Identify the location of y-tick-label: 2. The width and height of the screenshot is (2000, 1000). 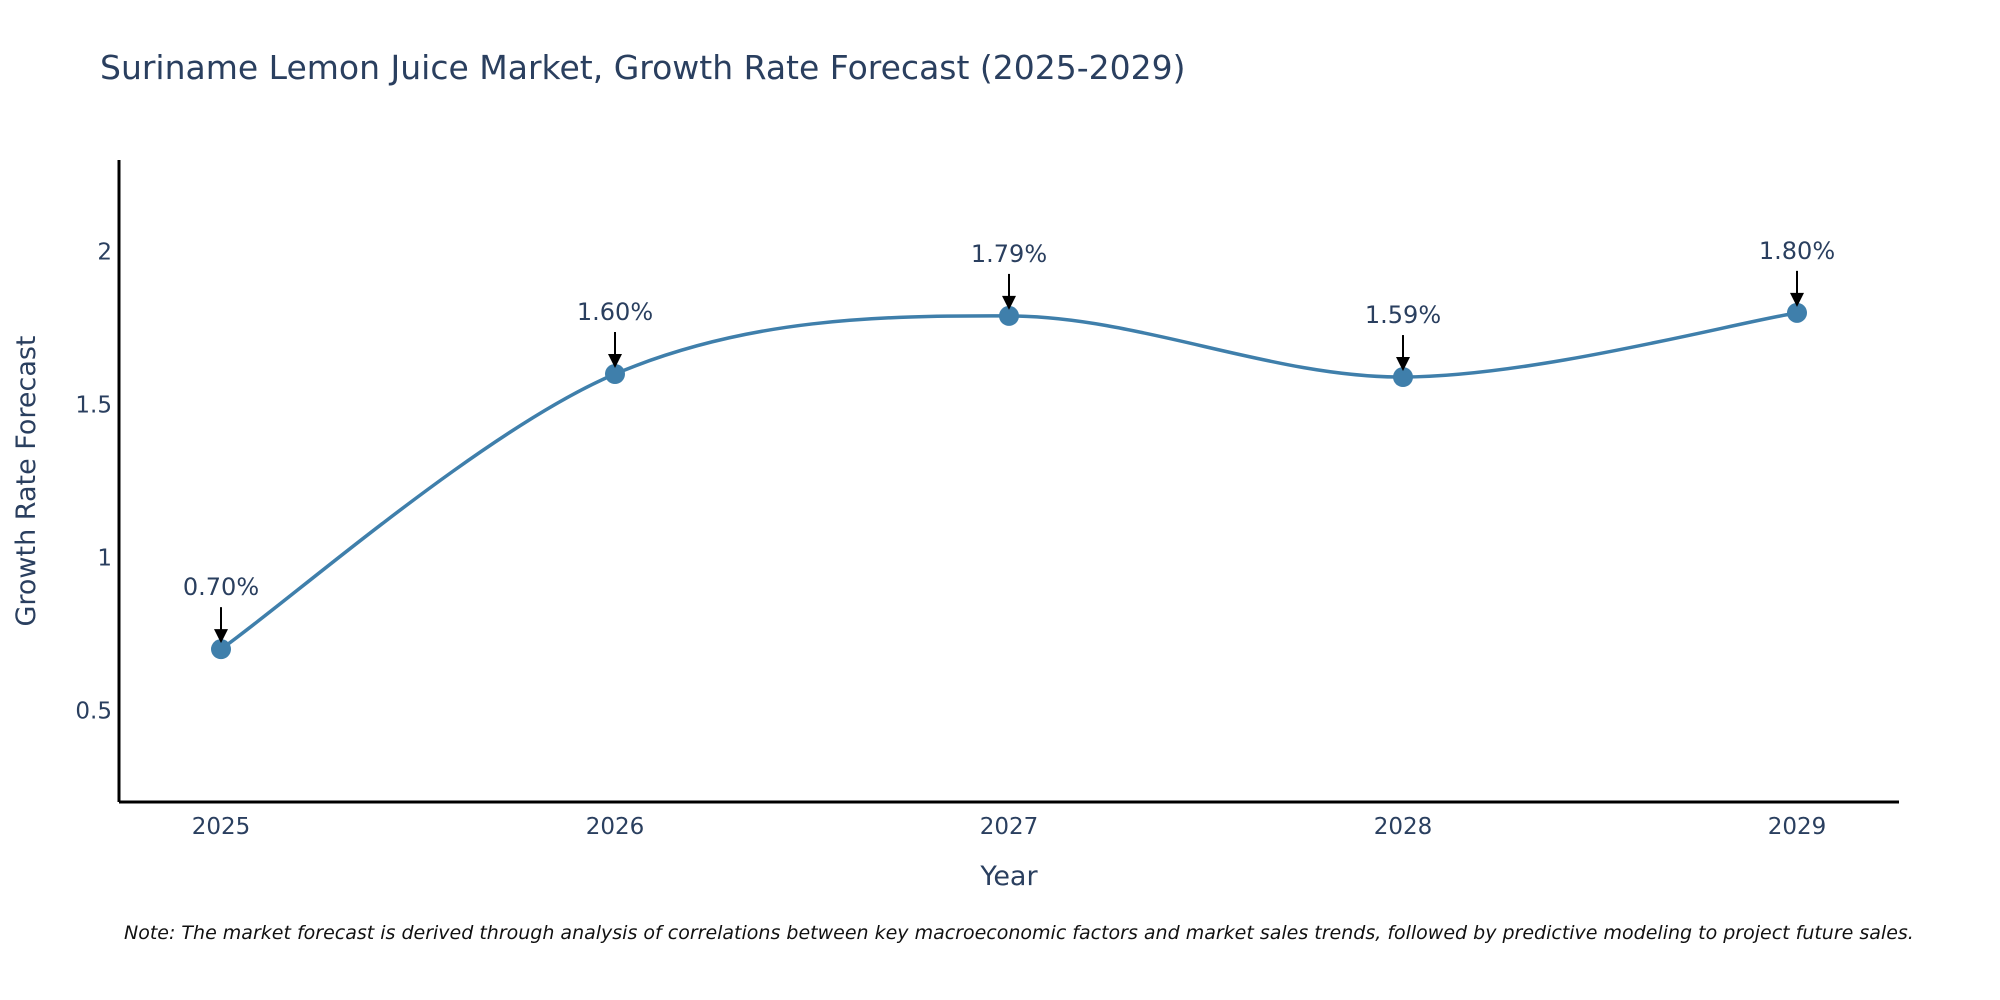
(104, 253).